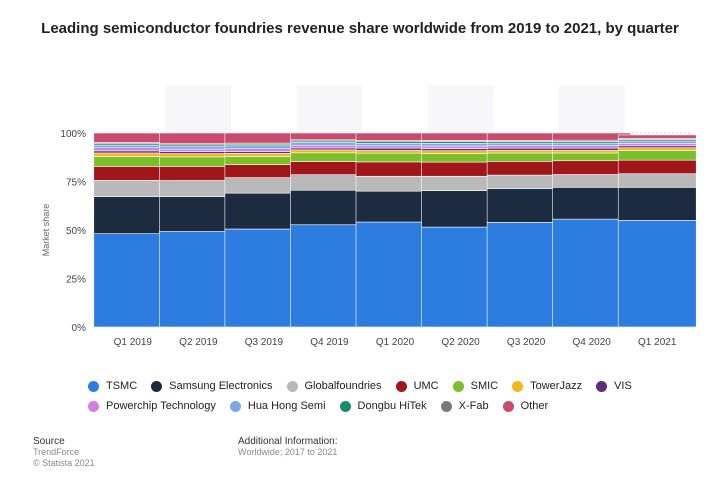 Image resolution: width=718 pixels, height=486 pixels. I want to click on source-line-2: © Statista 2021, so click(64, 463).